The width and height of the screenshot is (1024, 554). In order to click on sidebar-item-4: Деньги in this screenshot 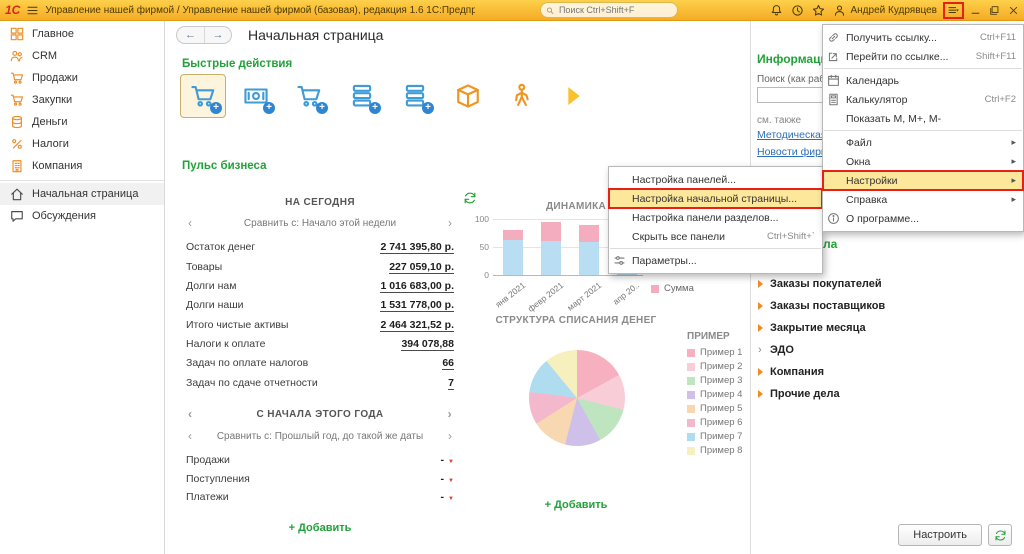, I will do `click(82, 122)`.